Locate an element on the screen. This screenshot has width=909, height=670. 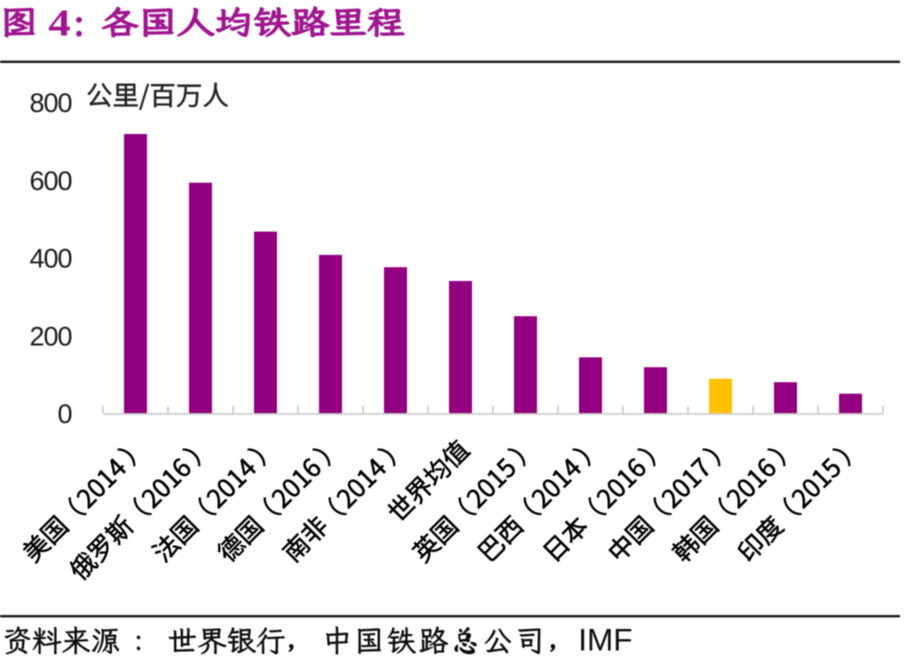
svg-text: 0 is located at coordinates (64, 414).